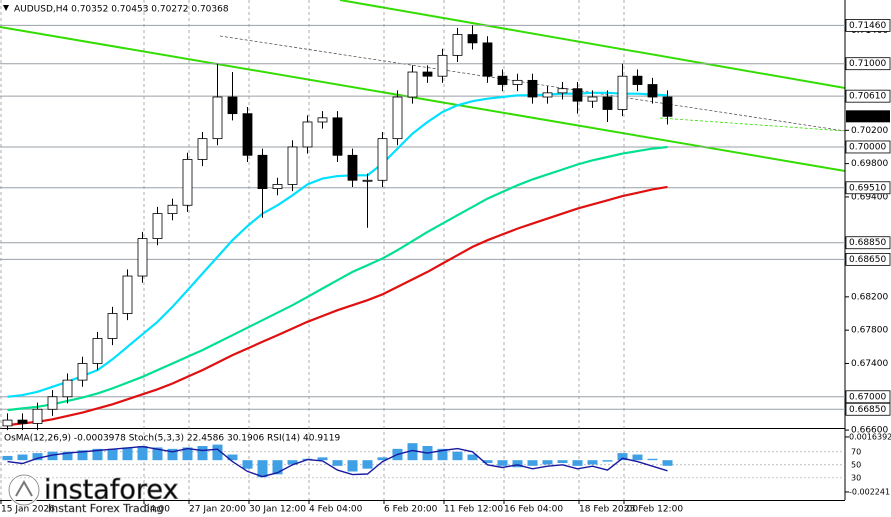 The image size is (891, 517). Describe the element at coordinates (867, 410) in the screenshot. I see `level-label: 0.66850` at that location.